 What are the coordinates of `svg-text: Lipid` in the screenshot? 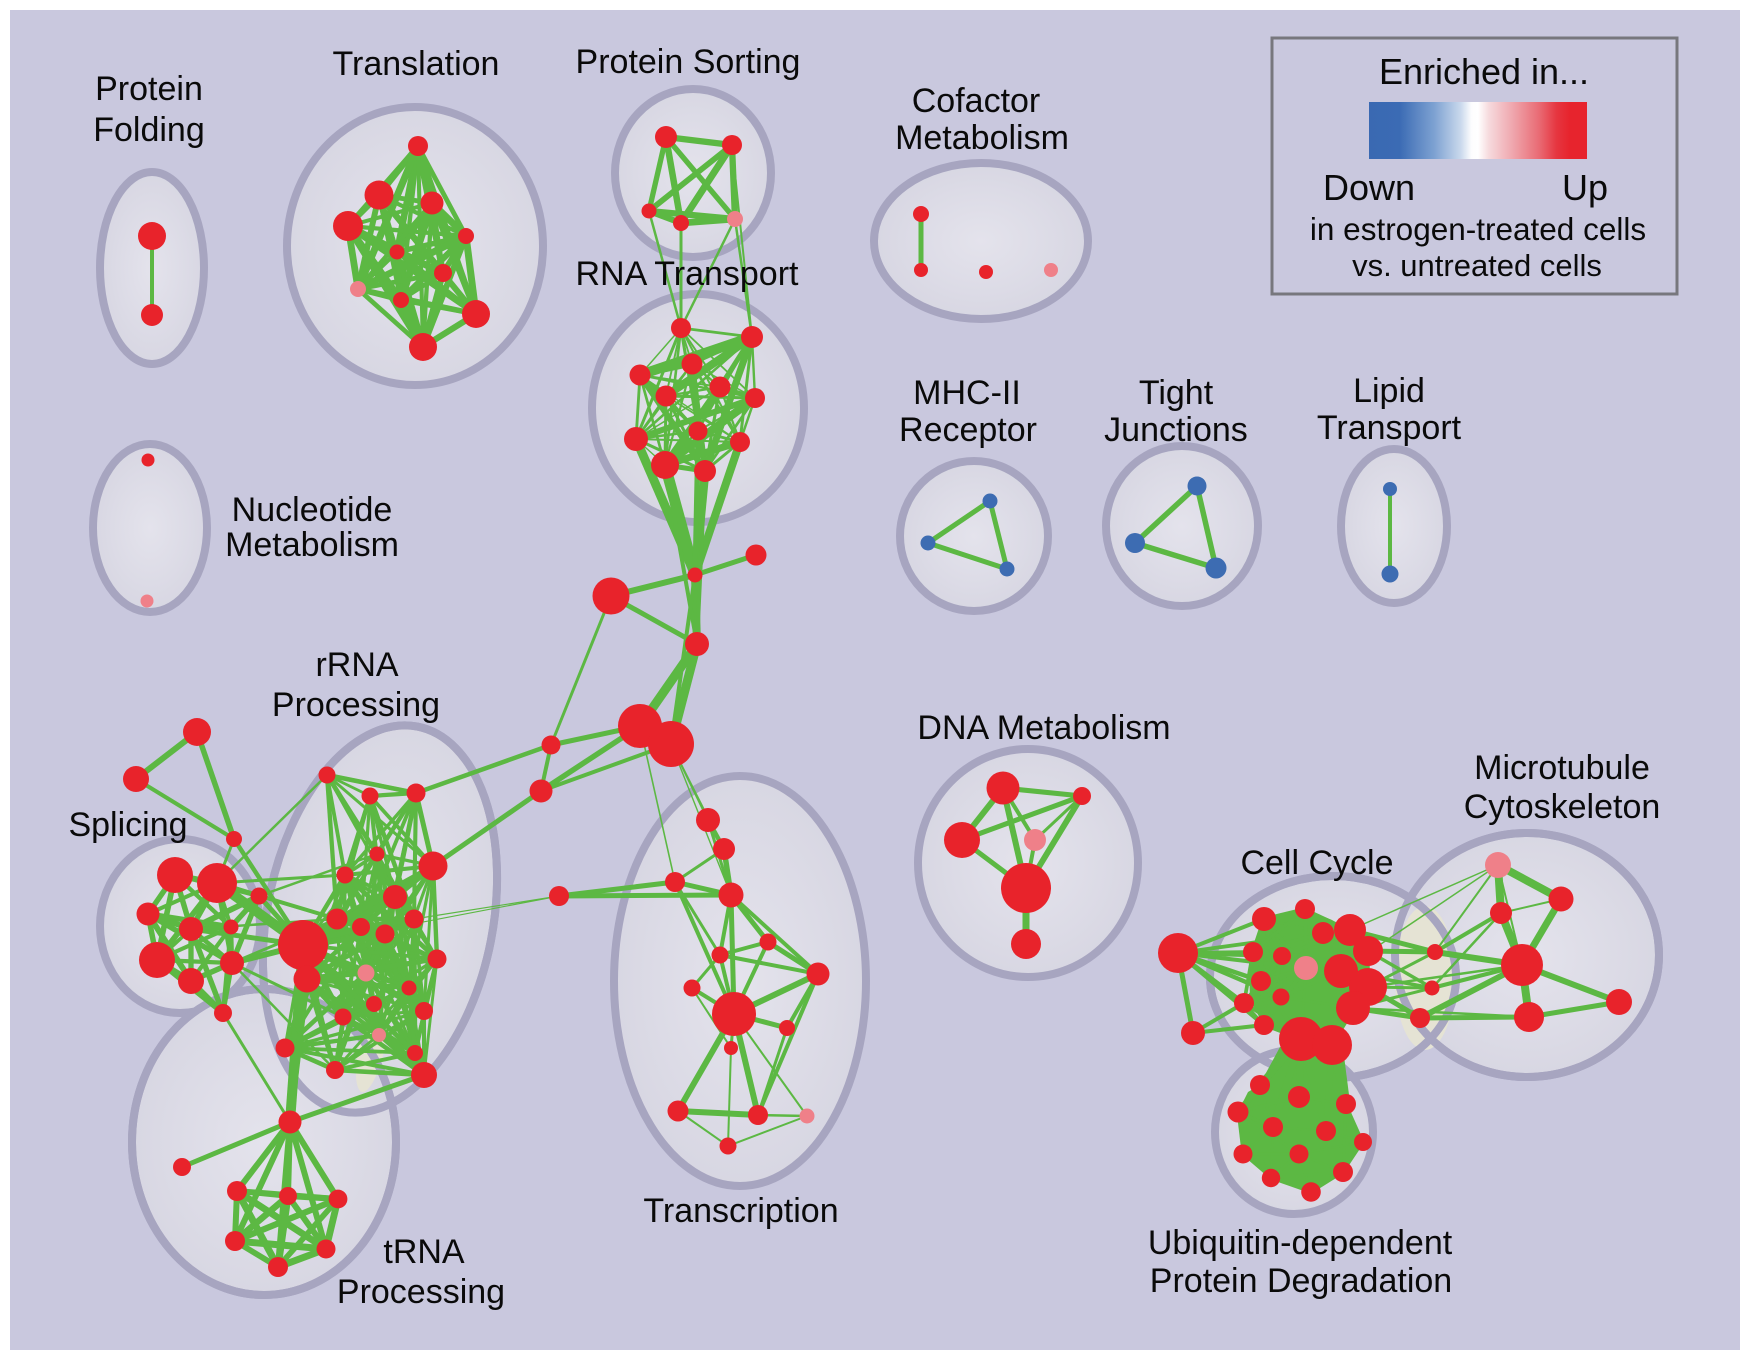 It's located at (1389, 391).